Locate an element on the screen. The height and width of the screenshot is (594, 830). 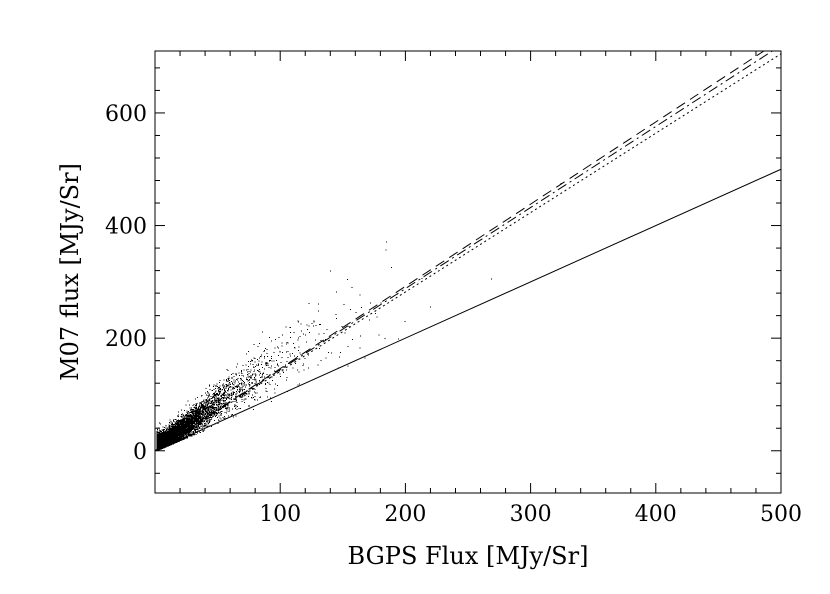
y-tick-label: 200 is located at coordinates (126, 339).